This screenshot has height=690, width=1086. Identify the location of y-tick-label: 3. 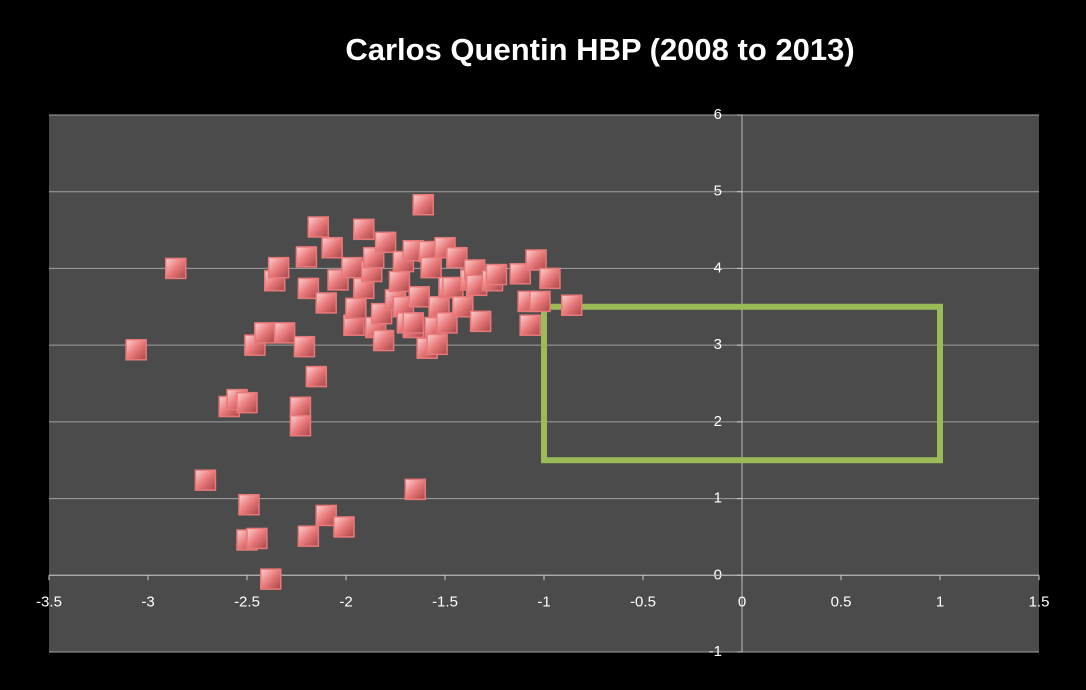
(718, 344).